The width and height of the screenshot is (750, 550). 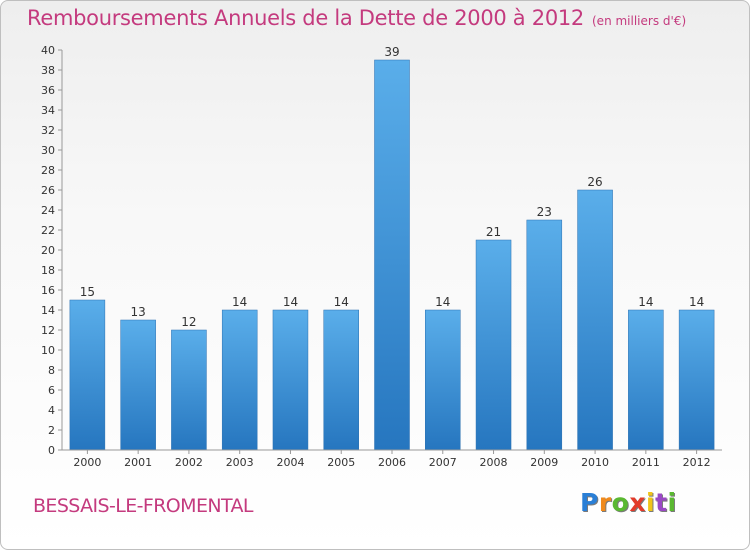 I want to click on y-tick-label: 10, so click(x=48, y=350).